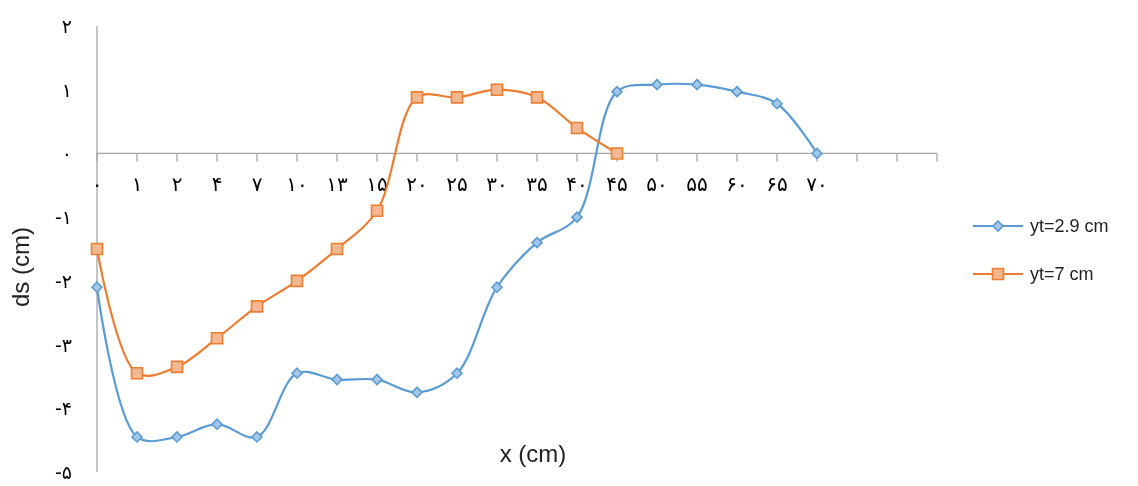 Image resolution: width=1138 pixels, height=486 pixels. Describe the element at coordinates (137, 184) in the screenshot. I see `x-tick-label: ۱` at that location.